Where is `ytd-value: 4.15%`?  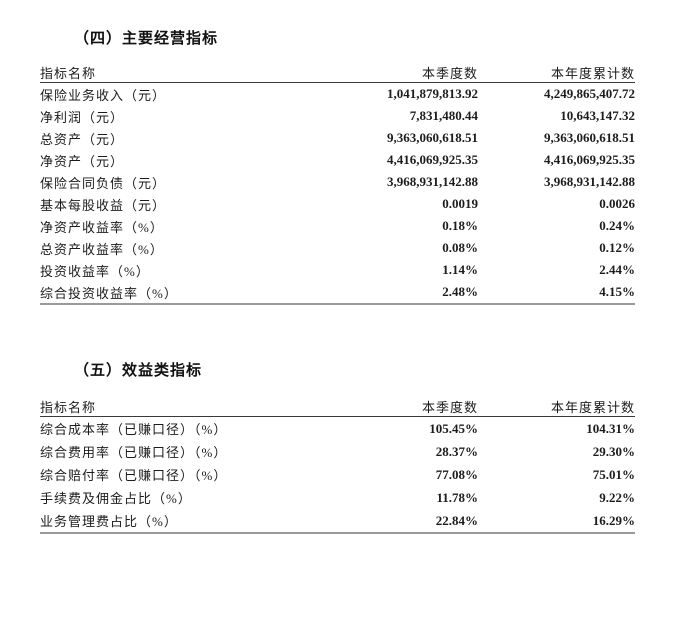 ytd-value: 4.15% is located at coordinates (617, 291).